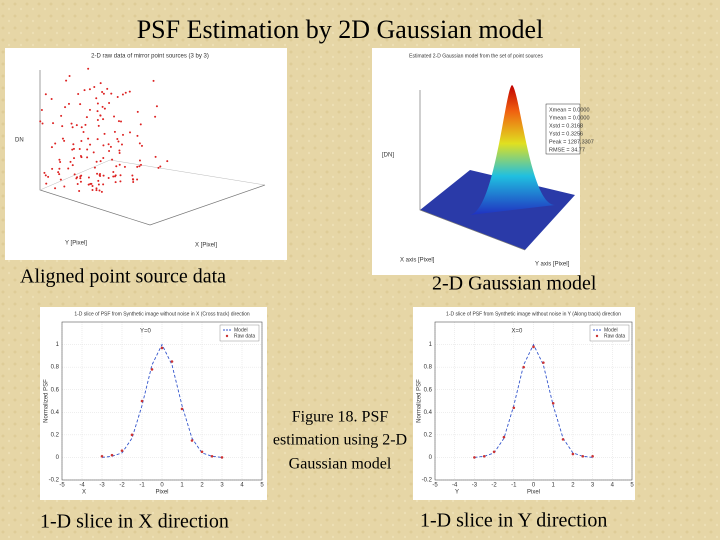 This screenshot has width=720, height=540. Describe the element at coordinates (512, 150) in the screenshot. I see `surface-peak` at that location.